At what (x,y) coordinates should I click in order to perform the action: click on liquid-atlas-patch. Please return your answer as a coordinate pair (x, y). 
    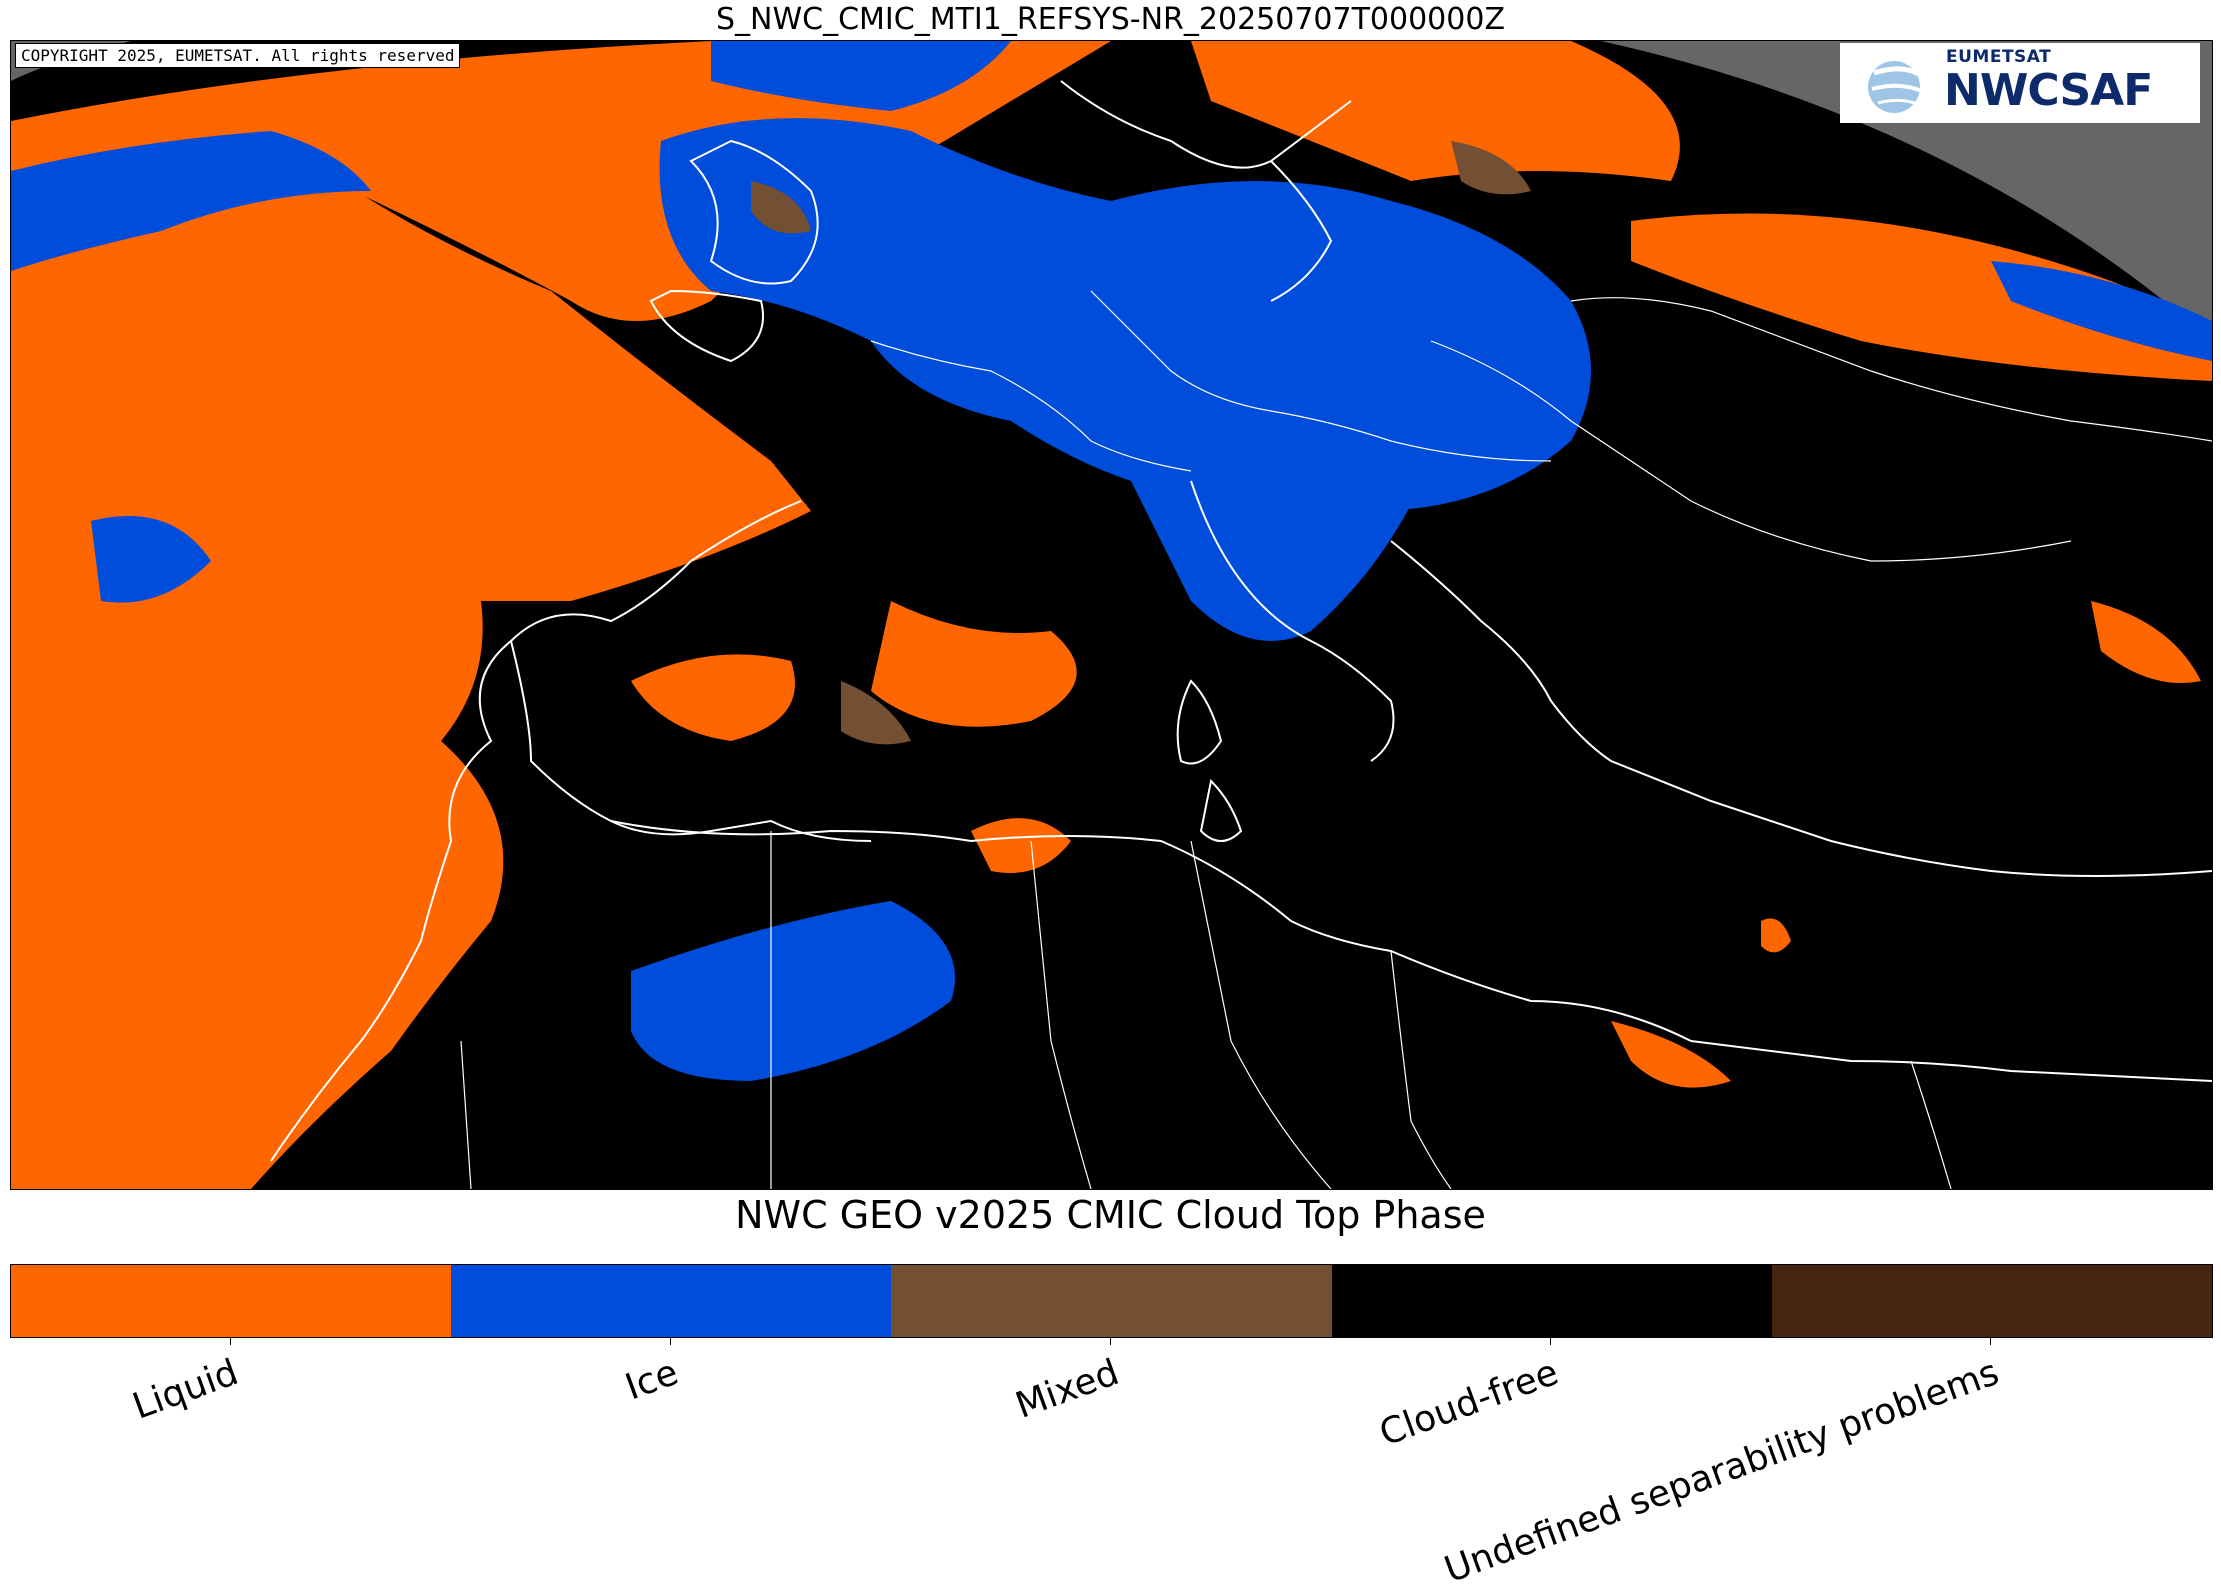
    Looking at the image, I should click on (1021, 845).